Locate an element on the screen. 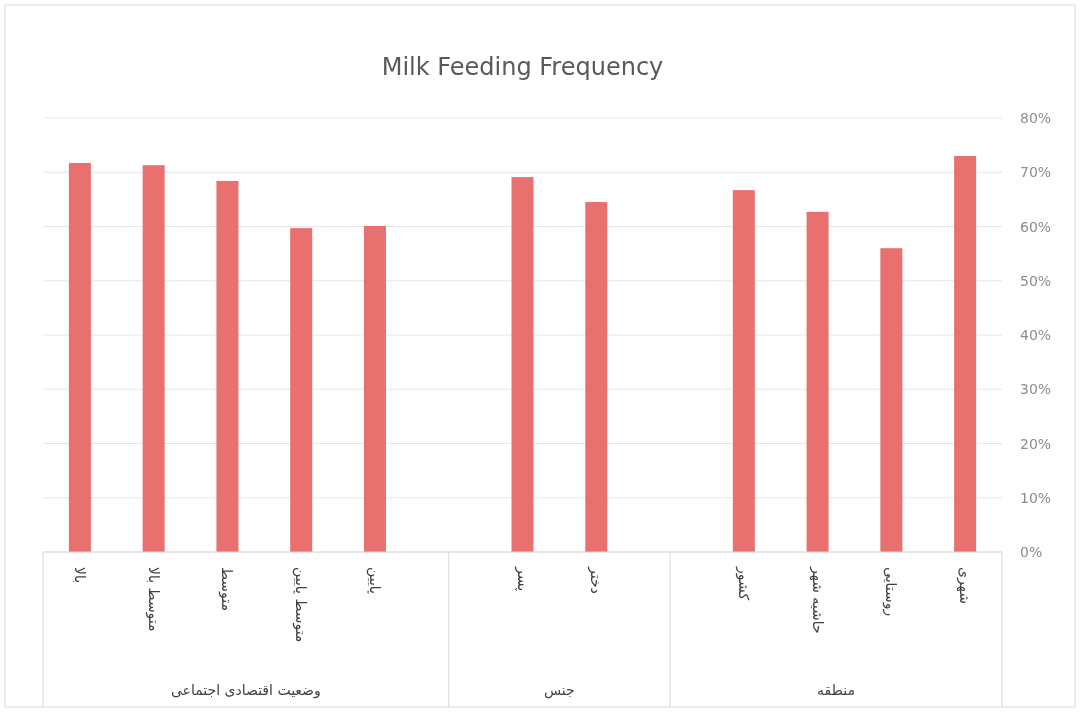 Image resolution: width=1080 pixels, height=712 pixels. y-tick-label: 10% is located at coordinates (1036, 497).